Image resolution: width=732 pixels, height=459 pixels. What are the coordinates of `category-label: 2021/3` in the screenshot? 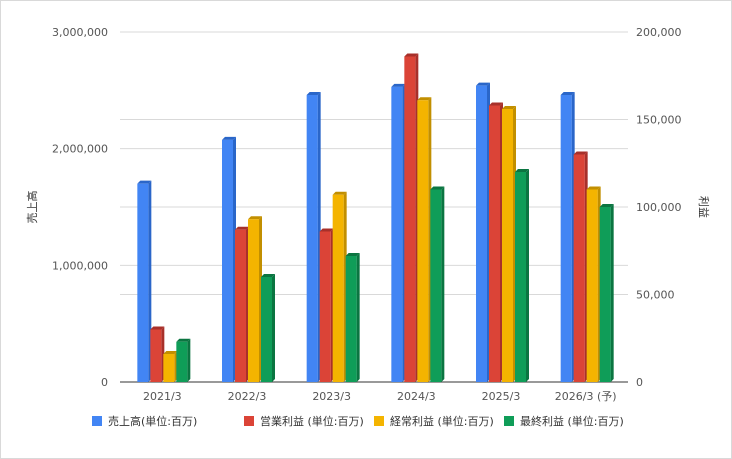 It's located at (162, 396).